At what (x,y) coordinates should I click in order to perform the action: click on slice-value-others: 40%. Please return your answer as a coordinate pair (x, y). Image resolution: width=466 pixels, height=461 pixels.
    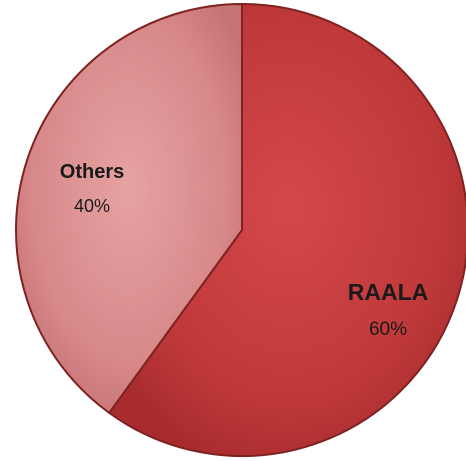
    Looking at the image, I should click on (92, 206).